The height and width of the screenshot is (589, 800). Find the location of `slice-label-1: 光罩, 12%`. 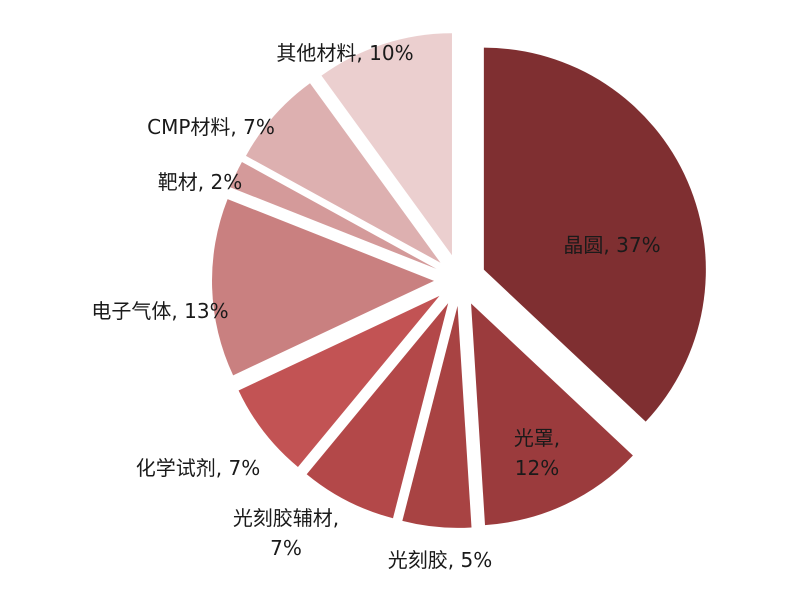

slice-label-1: 光罩, 12% is located at coordinates (537, 453).